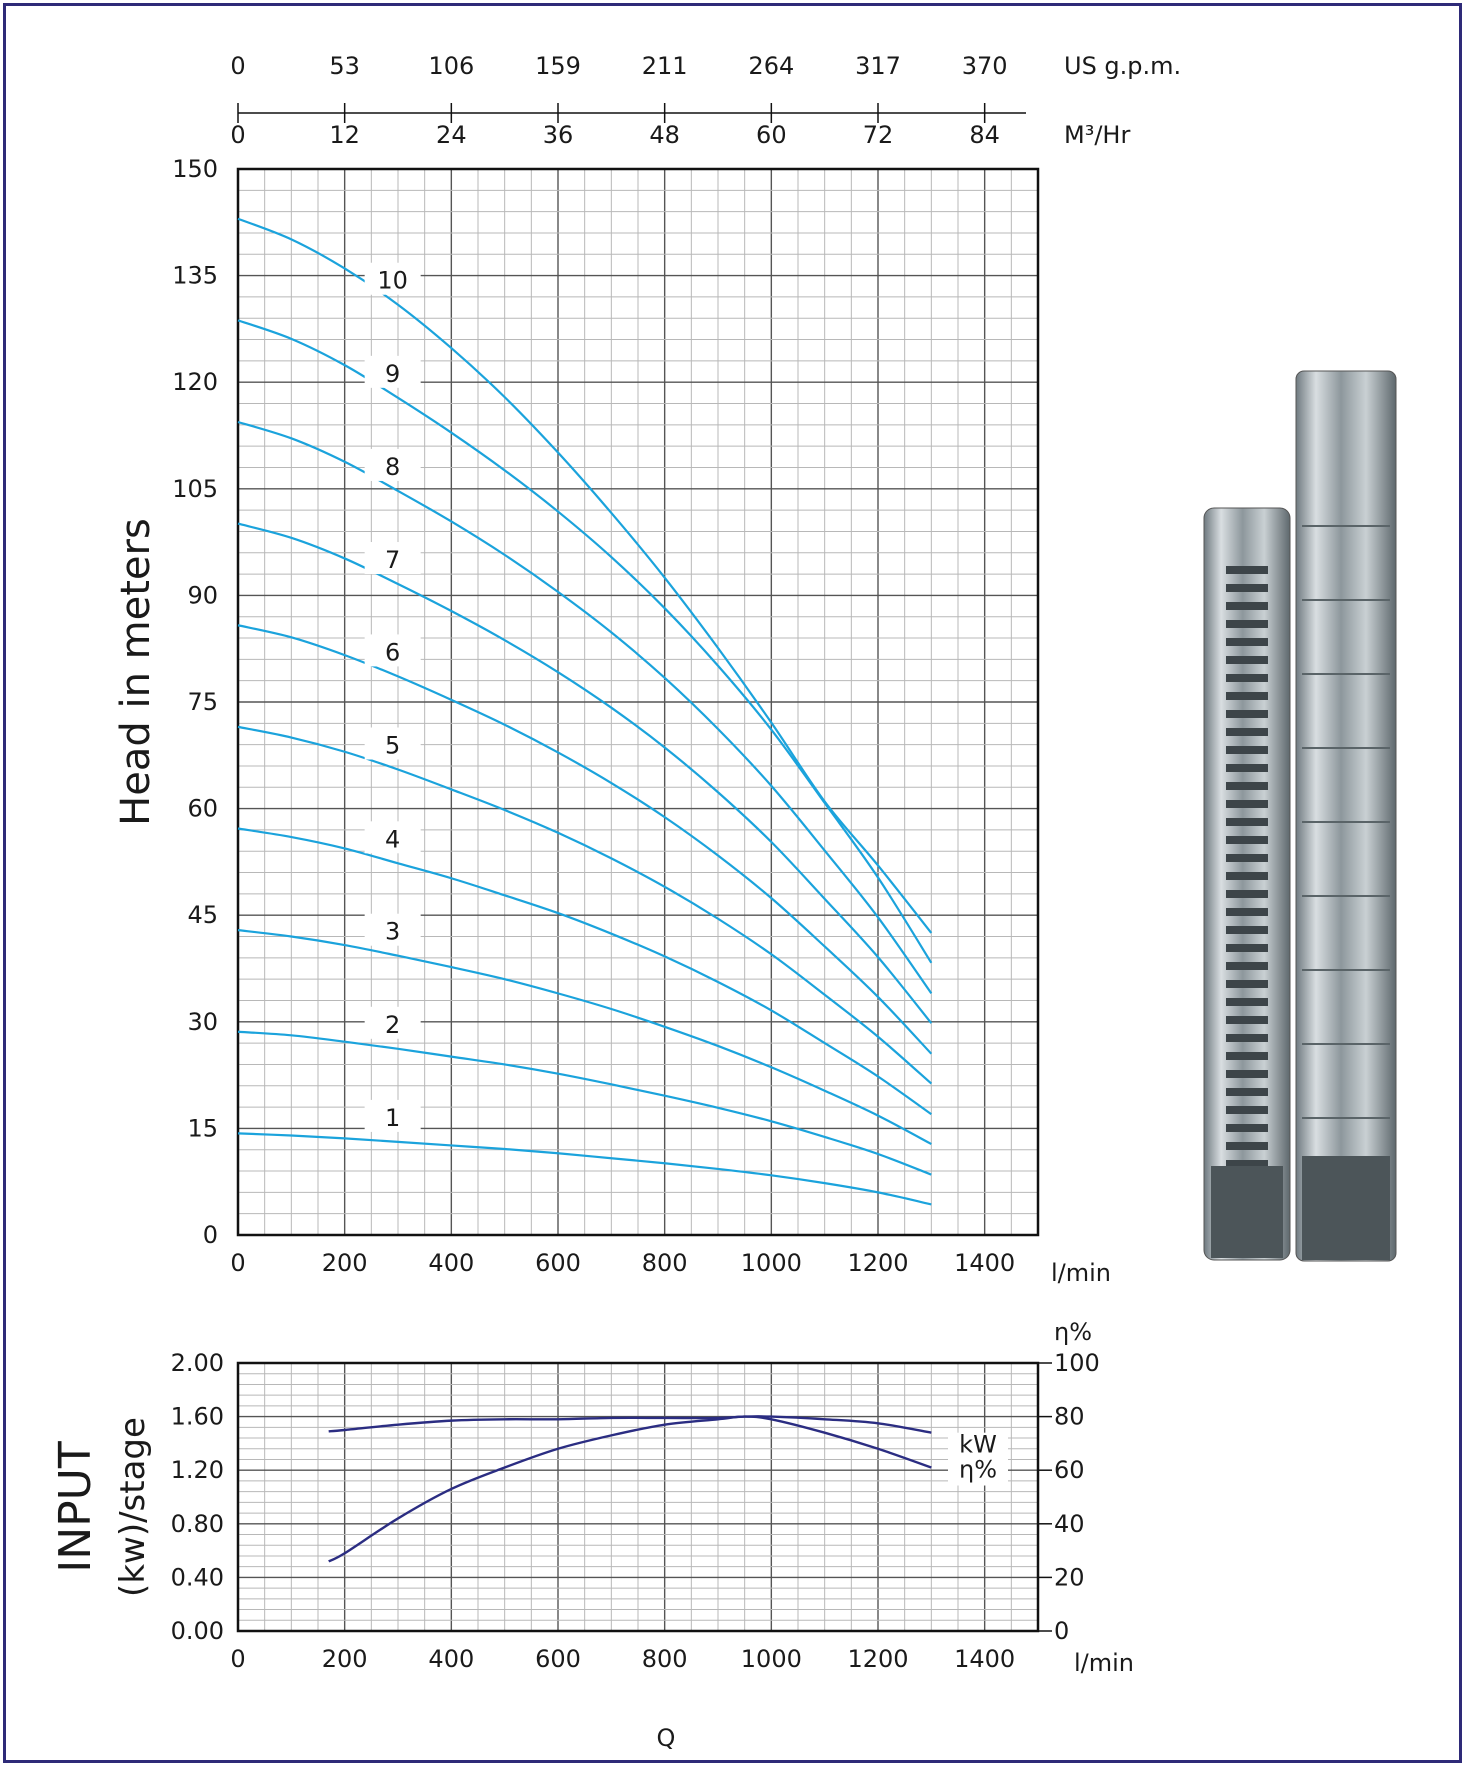  I want to click on series-label: η%, so click(978, 1470).